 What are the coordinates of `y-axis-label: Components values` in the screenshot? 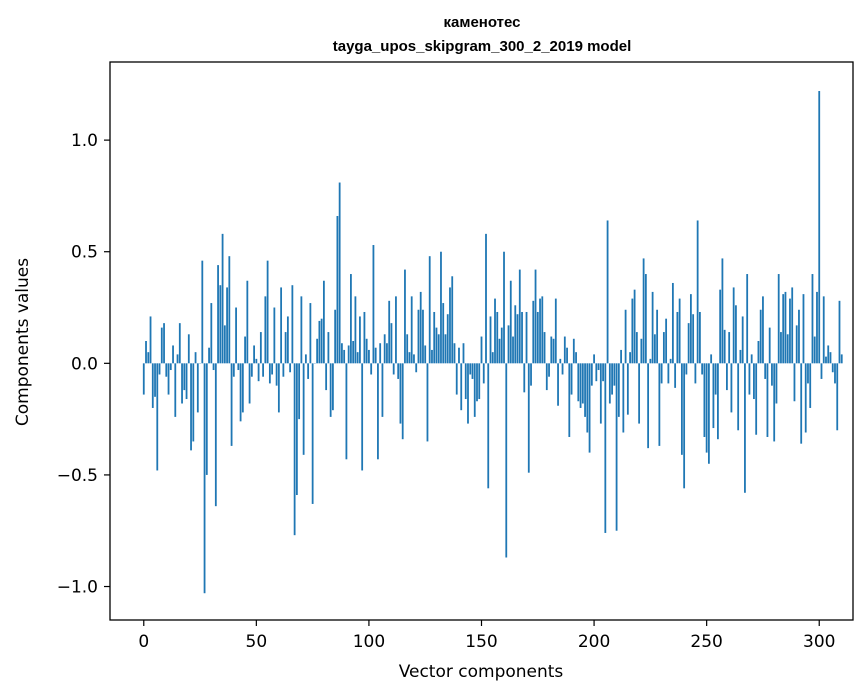 It's located at (23, 342).